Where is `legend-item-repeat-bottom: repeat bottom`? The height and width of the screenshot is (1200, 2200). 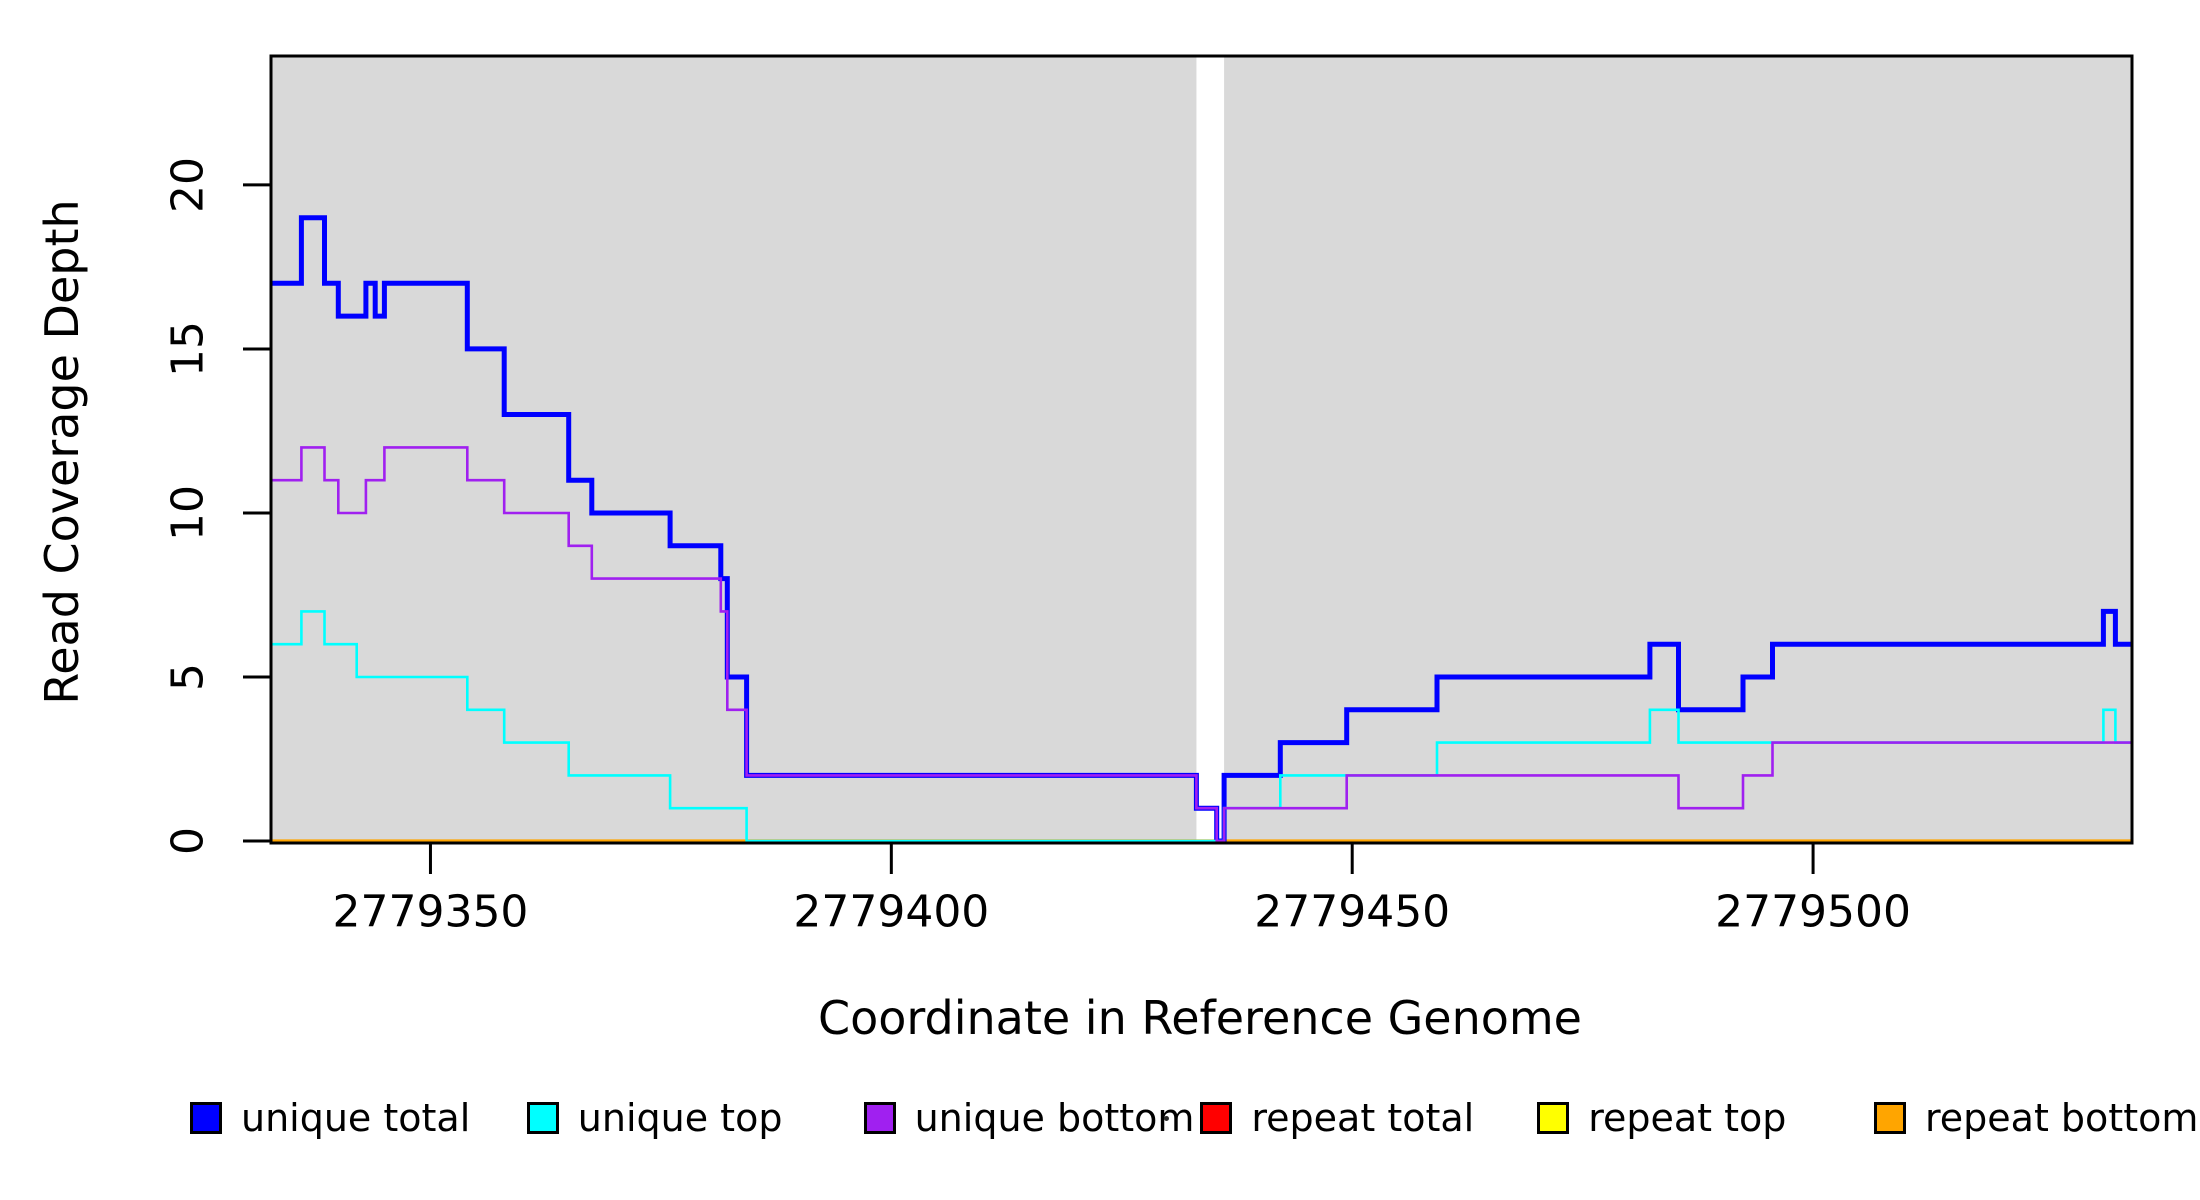
legend-item-repeat-bottom: repeat bottom is located at coordinates (2036, 1118).